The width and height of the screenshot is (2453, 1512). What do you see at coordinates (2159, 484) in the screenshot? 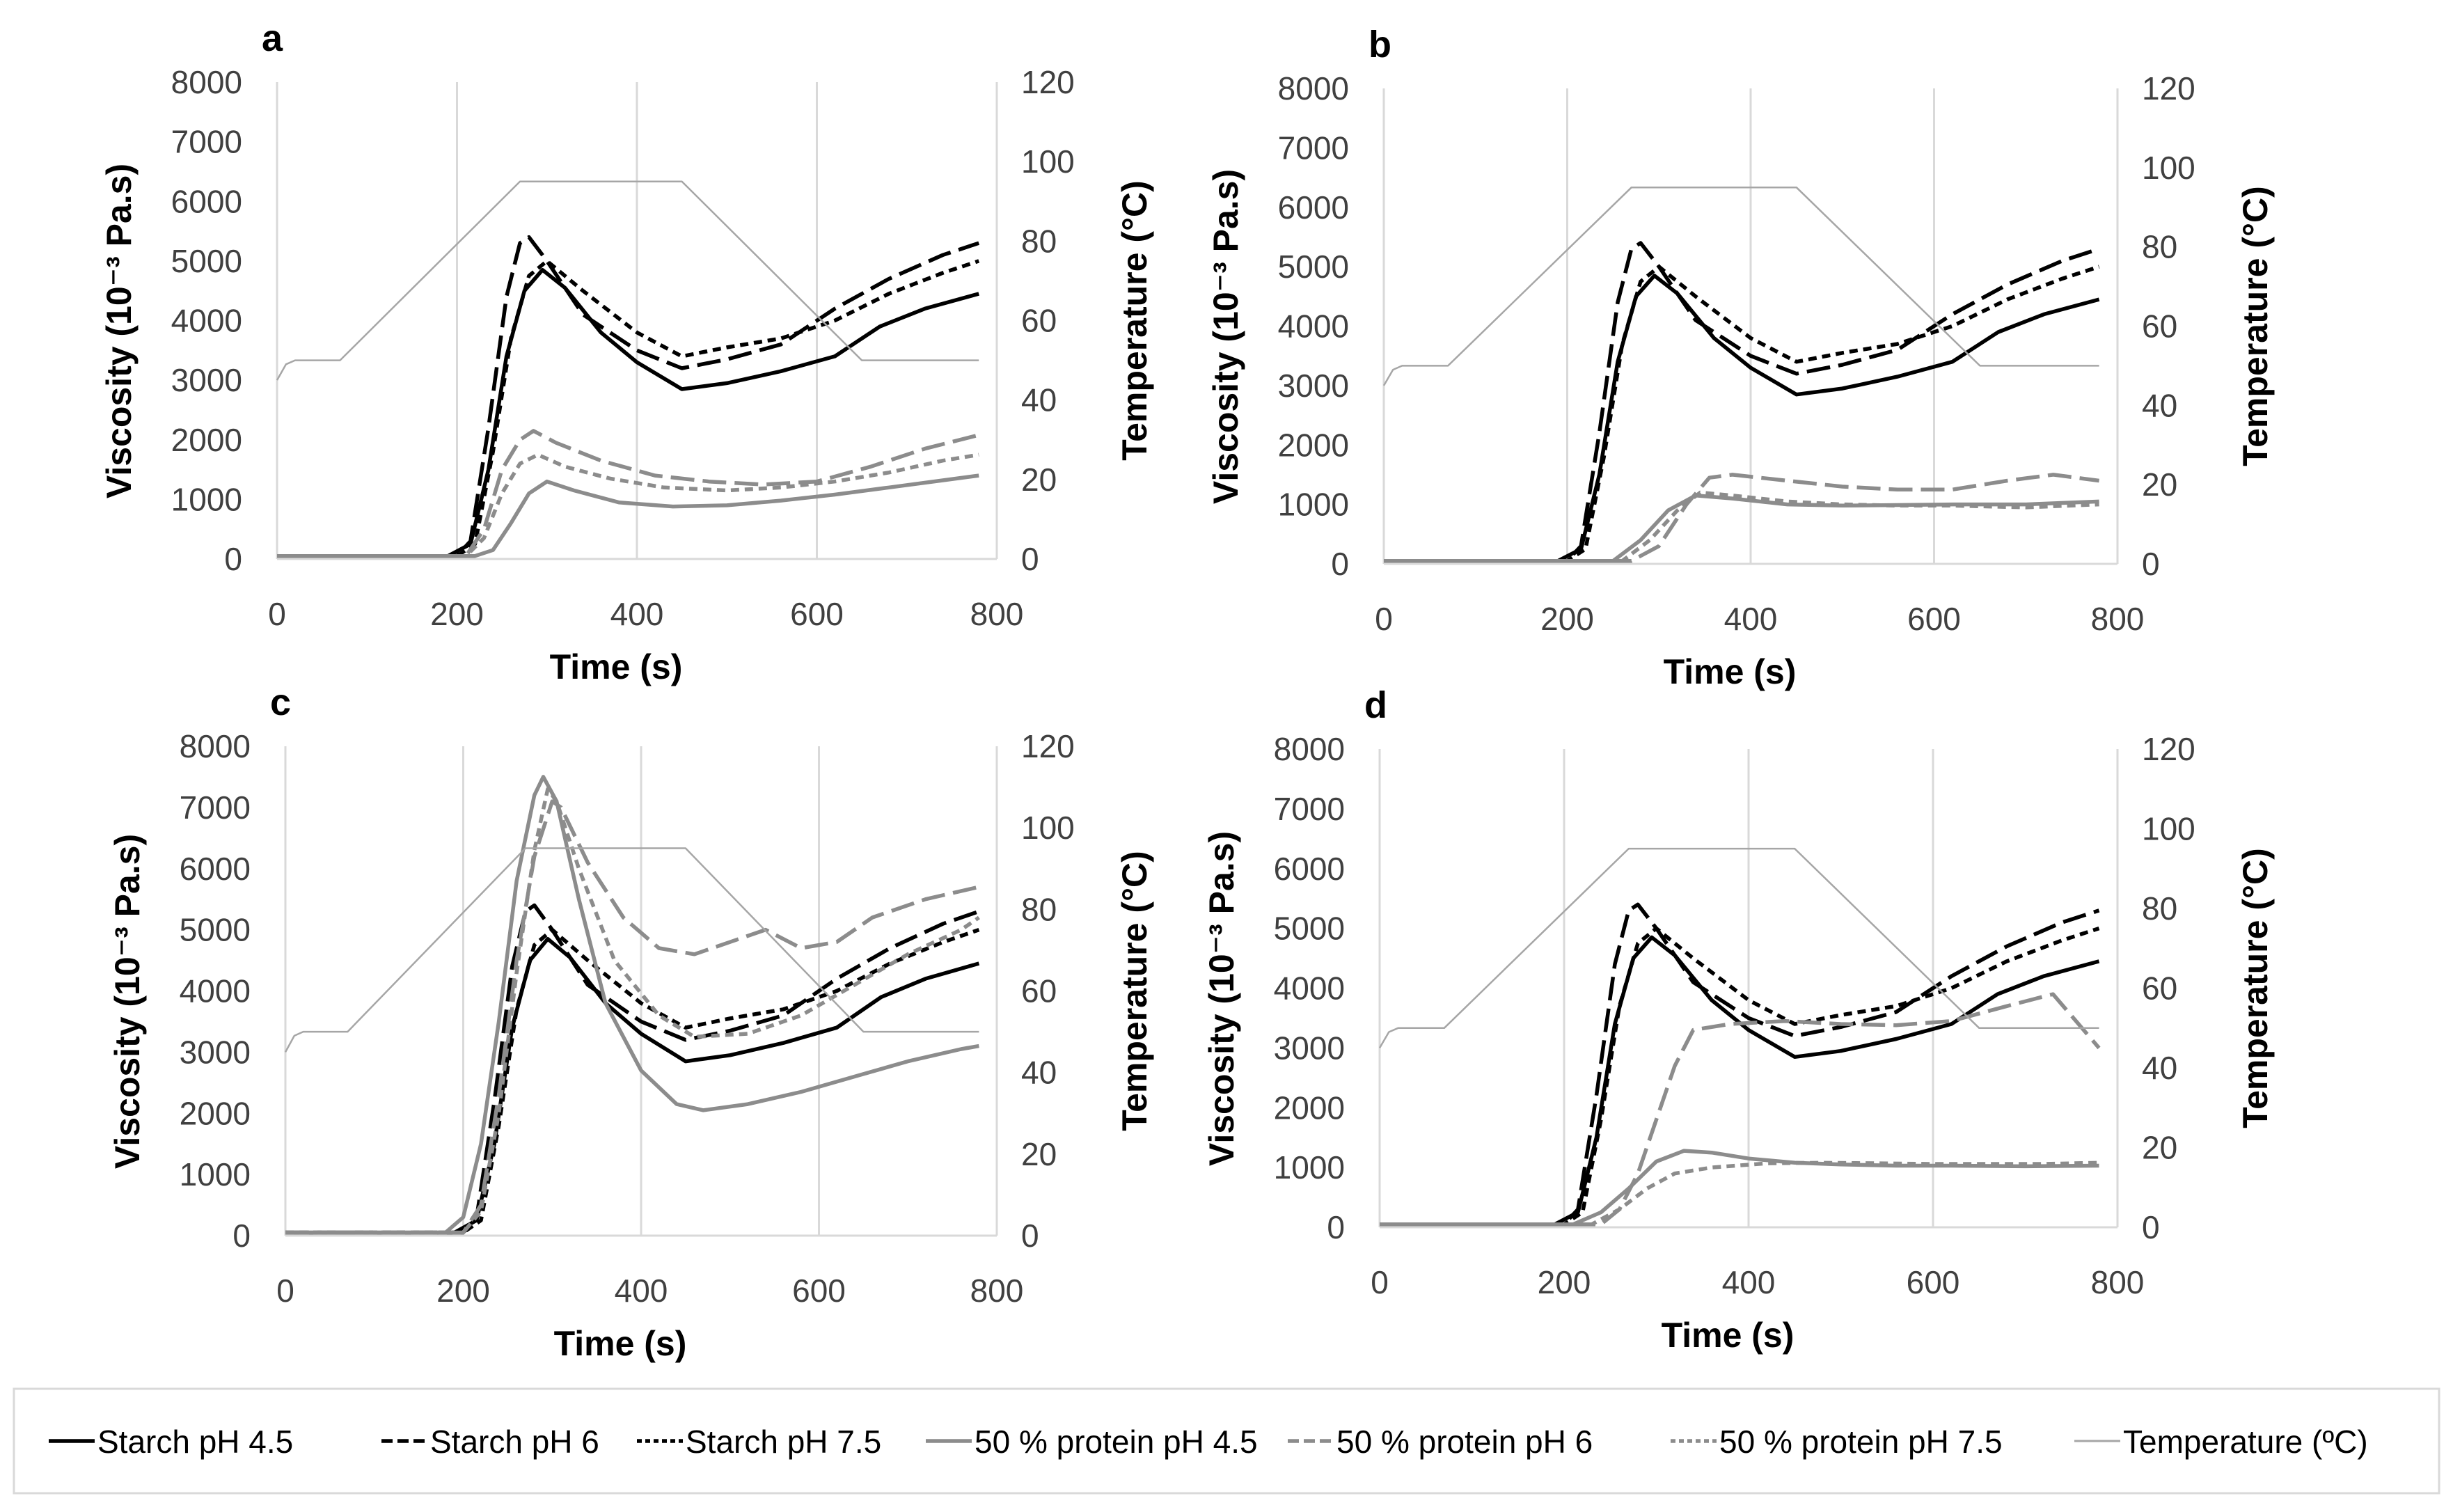
I see `y2-tick-label: 20` at bounding box center [2159, 484].